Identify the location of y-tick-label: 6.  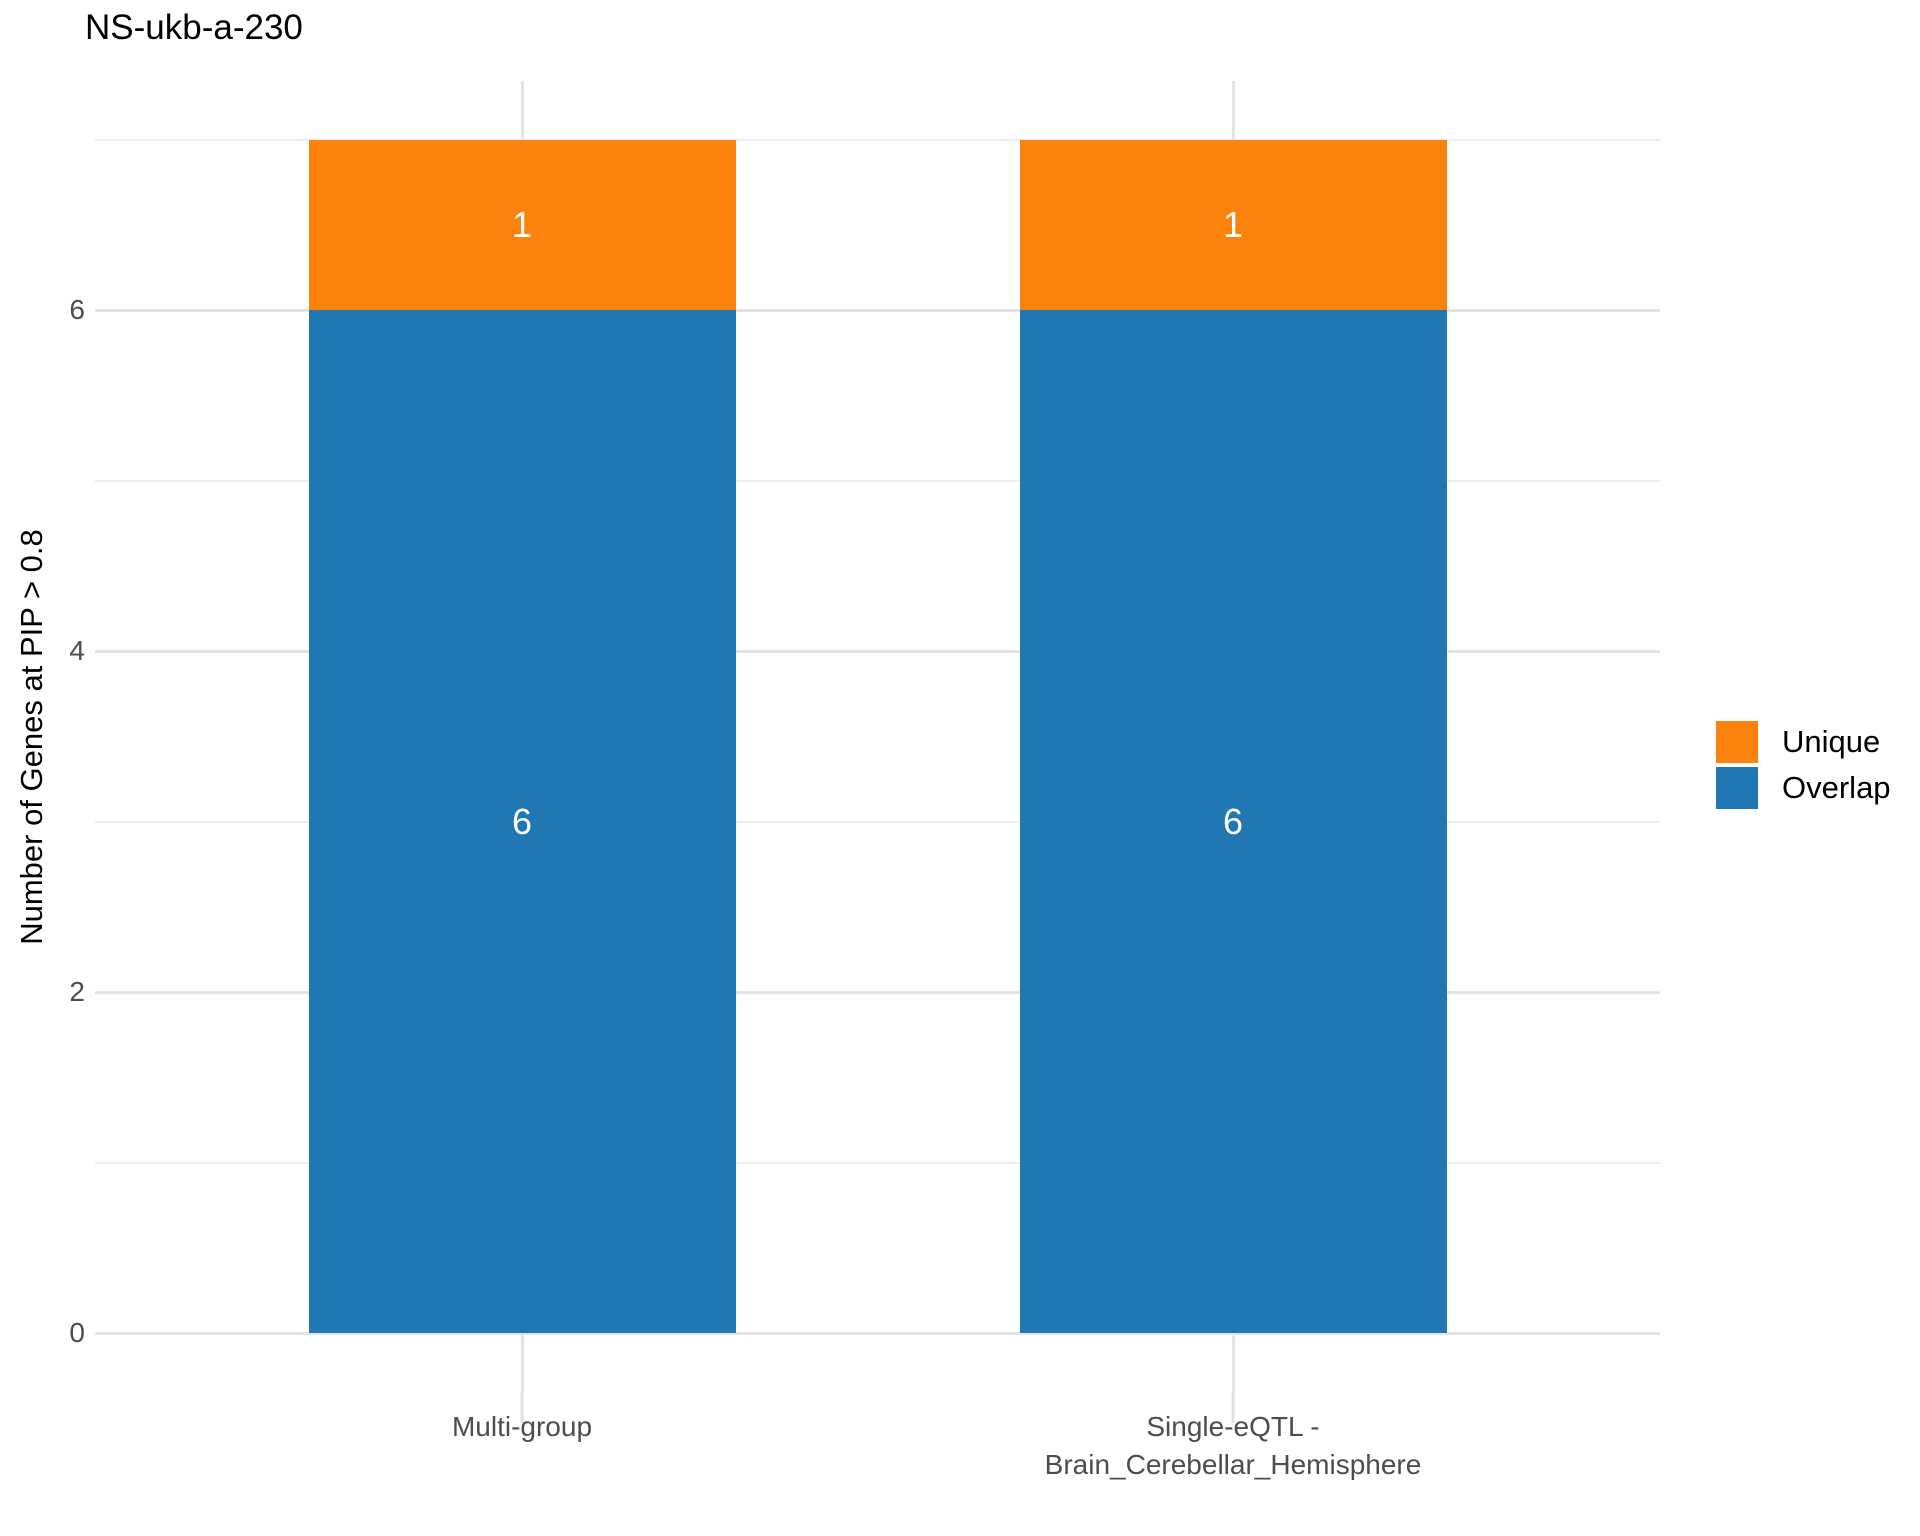
(77, 309).